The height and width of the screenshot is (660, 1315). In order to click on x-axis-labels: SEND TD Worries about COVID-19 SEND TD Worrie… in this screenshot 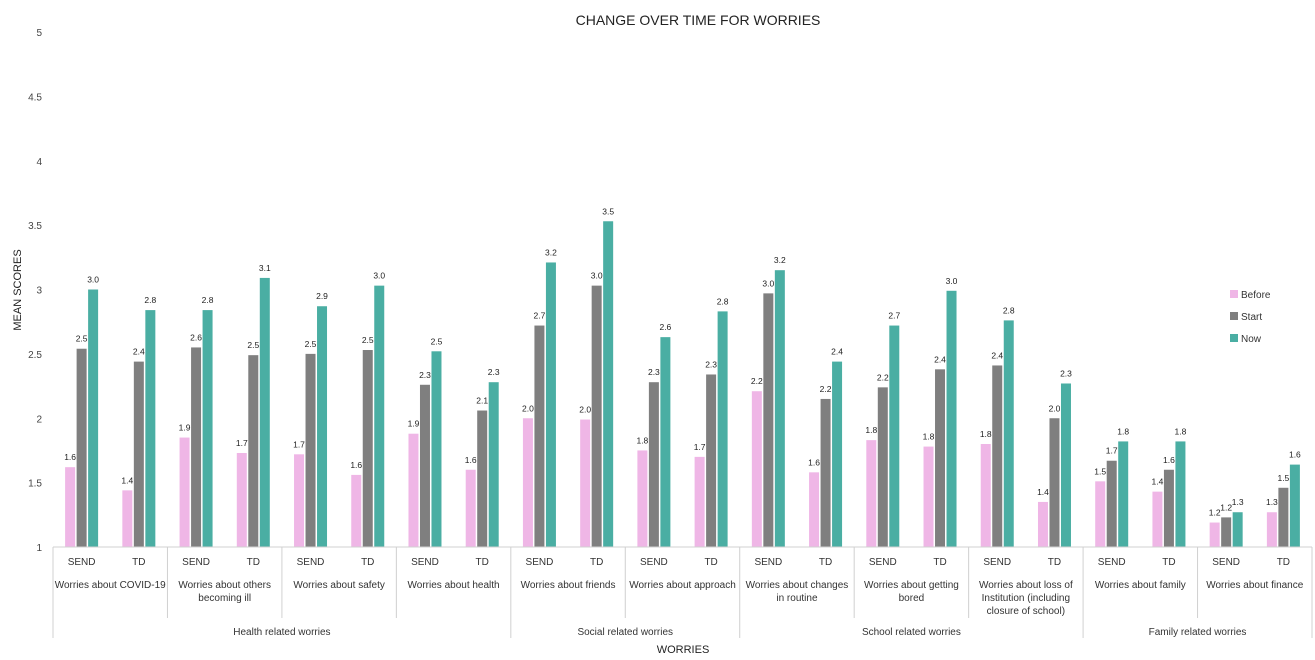, I will do `click(679, 597)`.